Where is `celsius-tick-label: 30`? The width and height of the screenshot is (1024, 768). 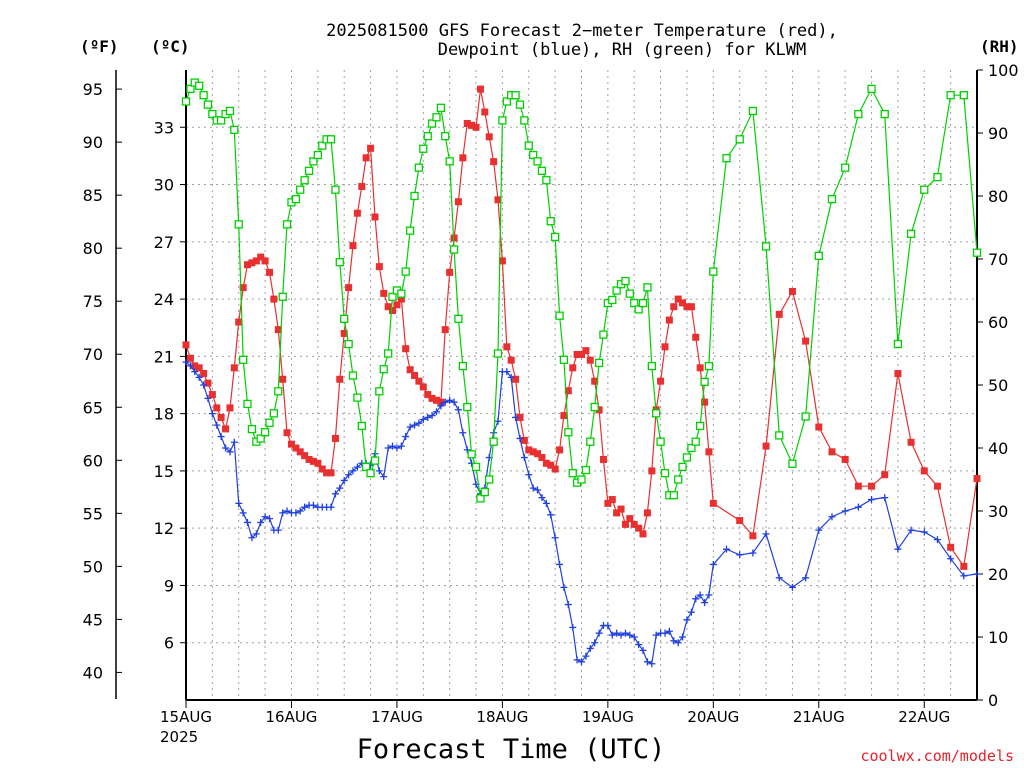 celsius-tick-label: 30 is located at coordinates (164, 185).